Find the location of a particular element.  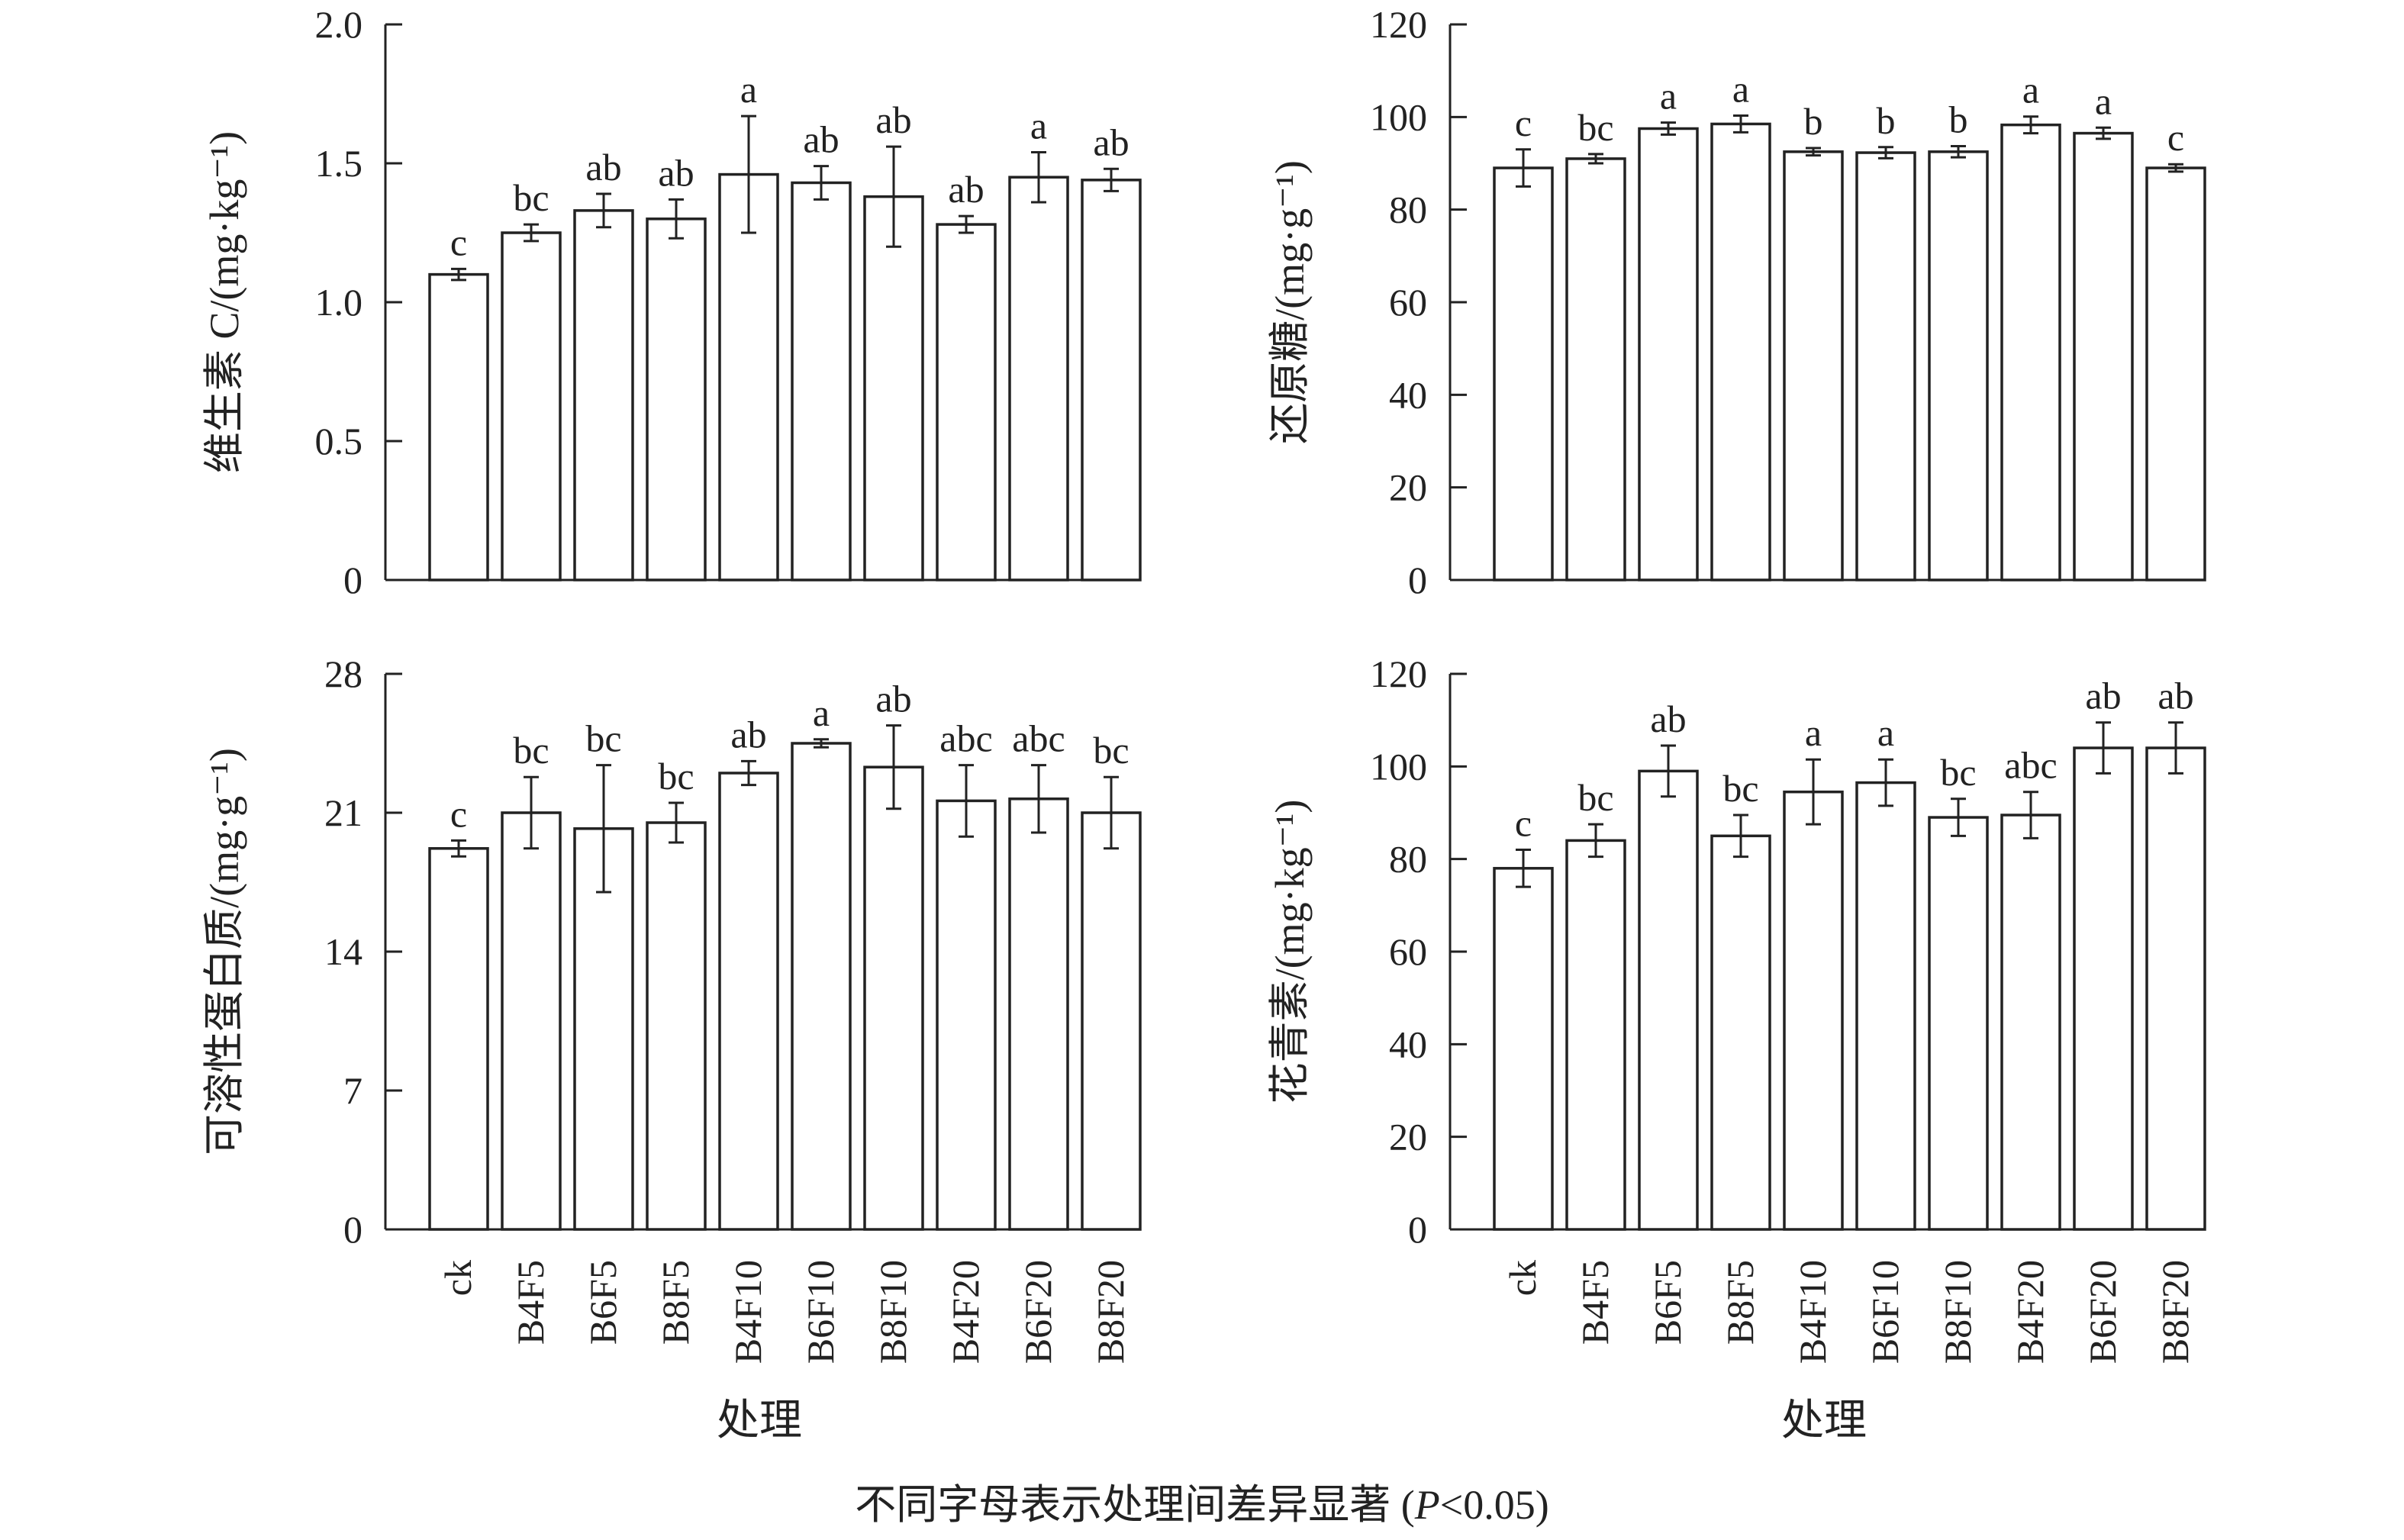

significance-letter-B8F20: bc is located at coordinates (1111, 750).